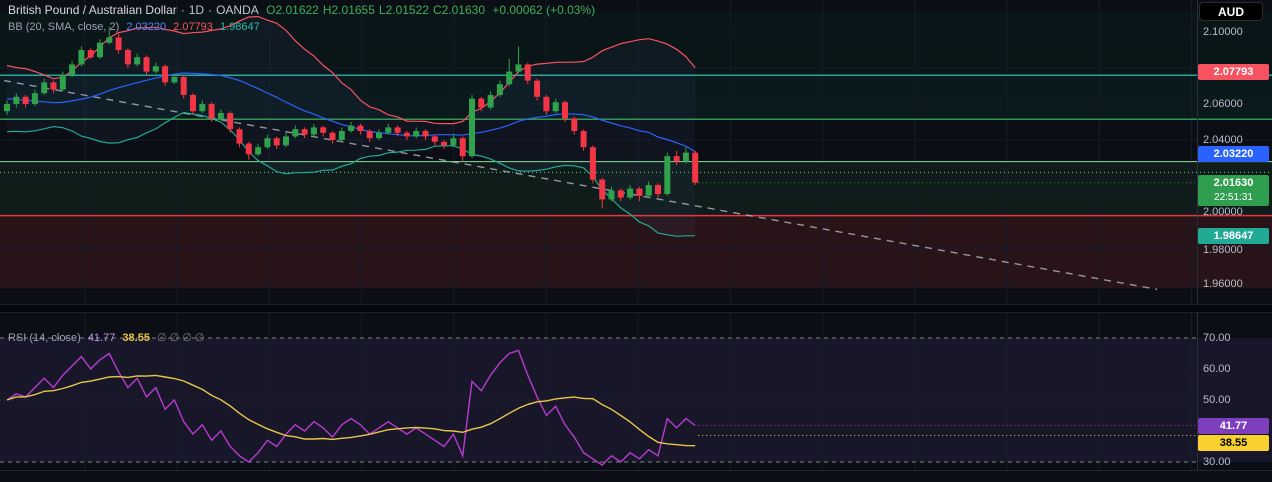 The image size is (1272, 482). Describe the element at coordinates (237, 10) in the screenshot. I see `exchange-label: OANDA` at that location.